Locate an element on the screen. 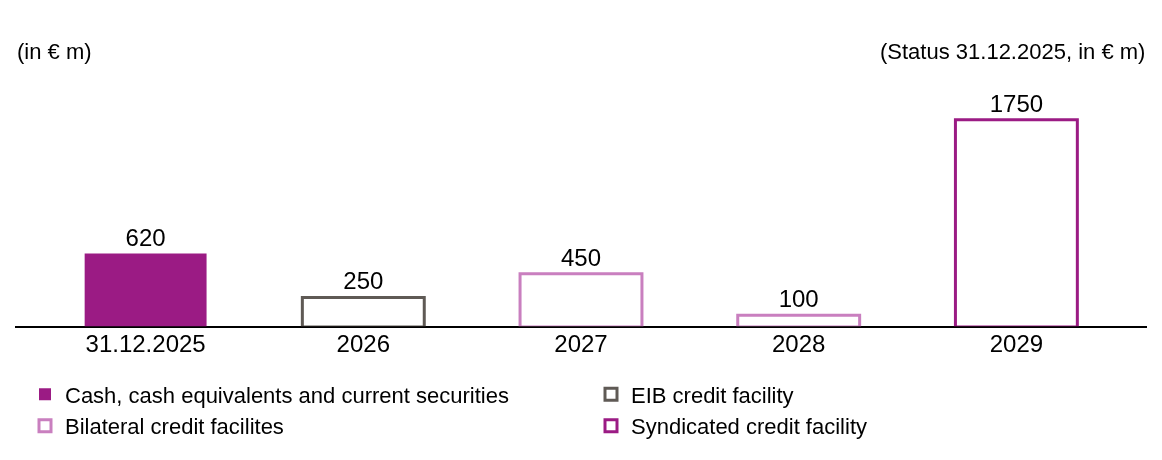 Image resolution: width=1162 pixels, height=460 pixels. text: (in € m) is located at coordinates (54, 51).